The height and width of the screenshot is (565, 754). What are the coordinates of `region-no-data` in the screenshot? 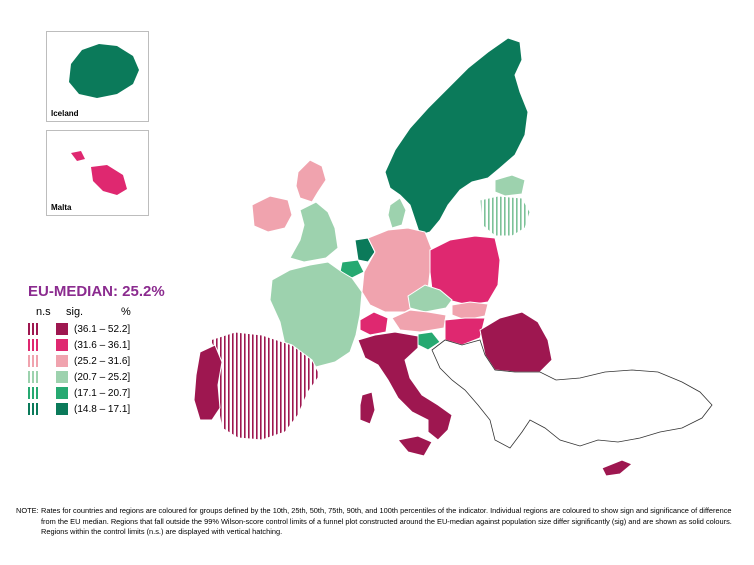 It's located at (572, 394).